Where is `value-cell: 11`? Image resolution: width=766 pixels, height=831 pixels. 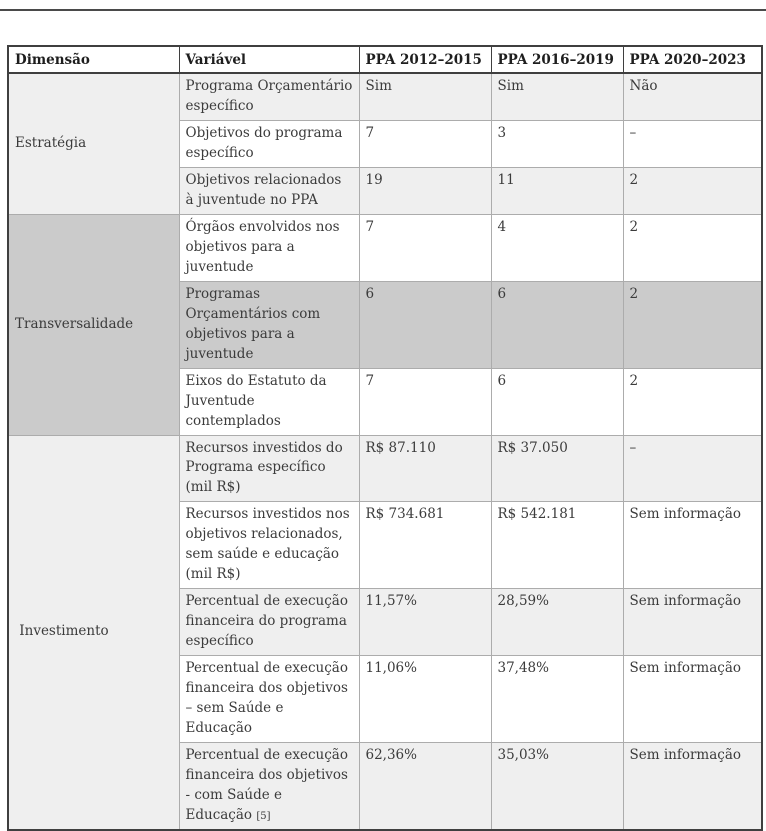
value-cell: 11 is located at coordinates (557, 190).